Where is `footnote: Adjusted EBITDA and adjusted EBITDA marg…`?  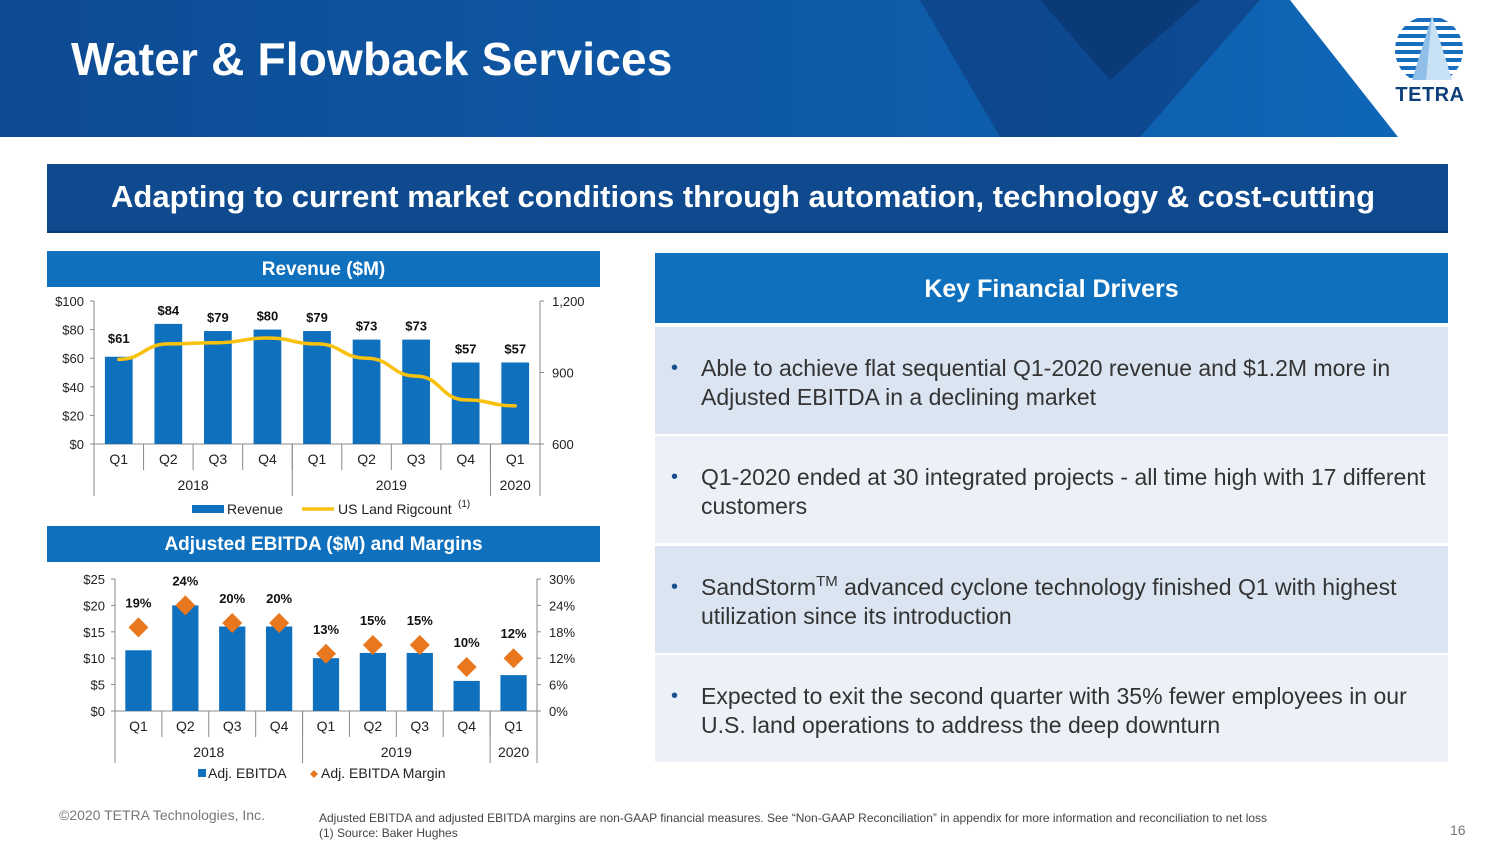
footnote: Adjusted EBITDA and adjusted EBITDA marg… is located at coordinates (793, 826).